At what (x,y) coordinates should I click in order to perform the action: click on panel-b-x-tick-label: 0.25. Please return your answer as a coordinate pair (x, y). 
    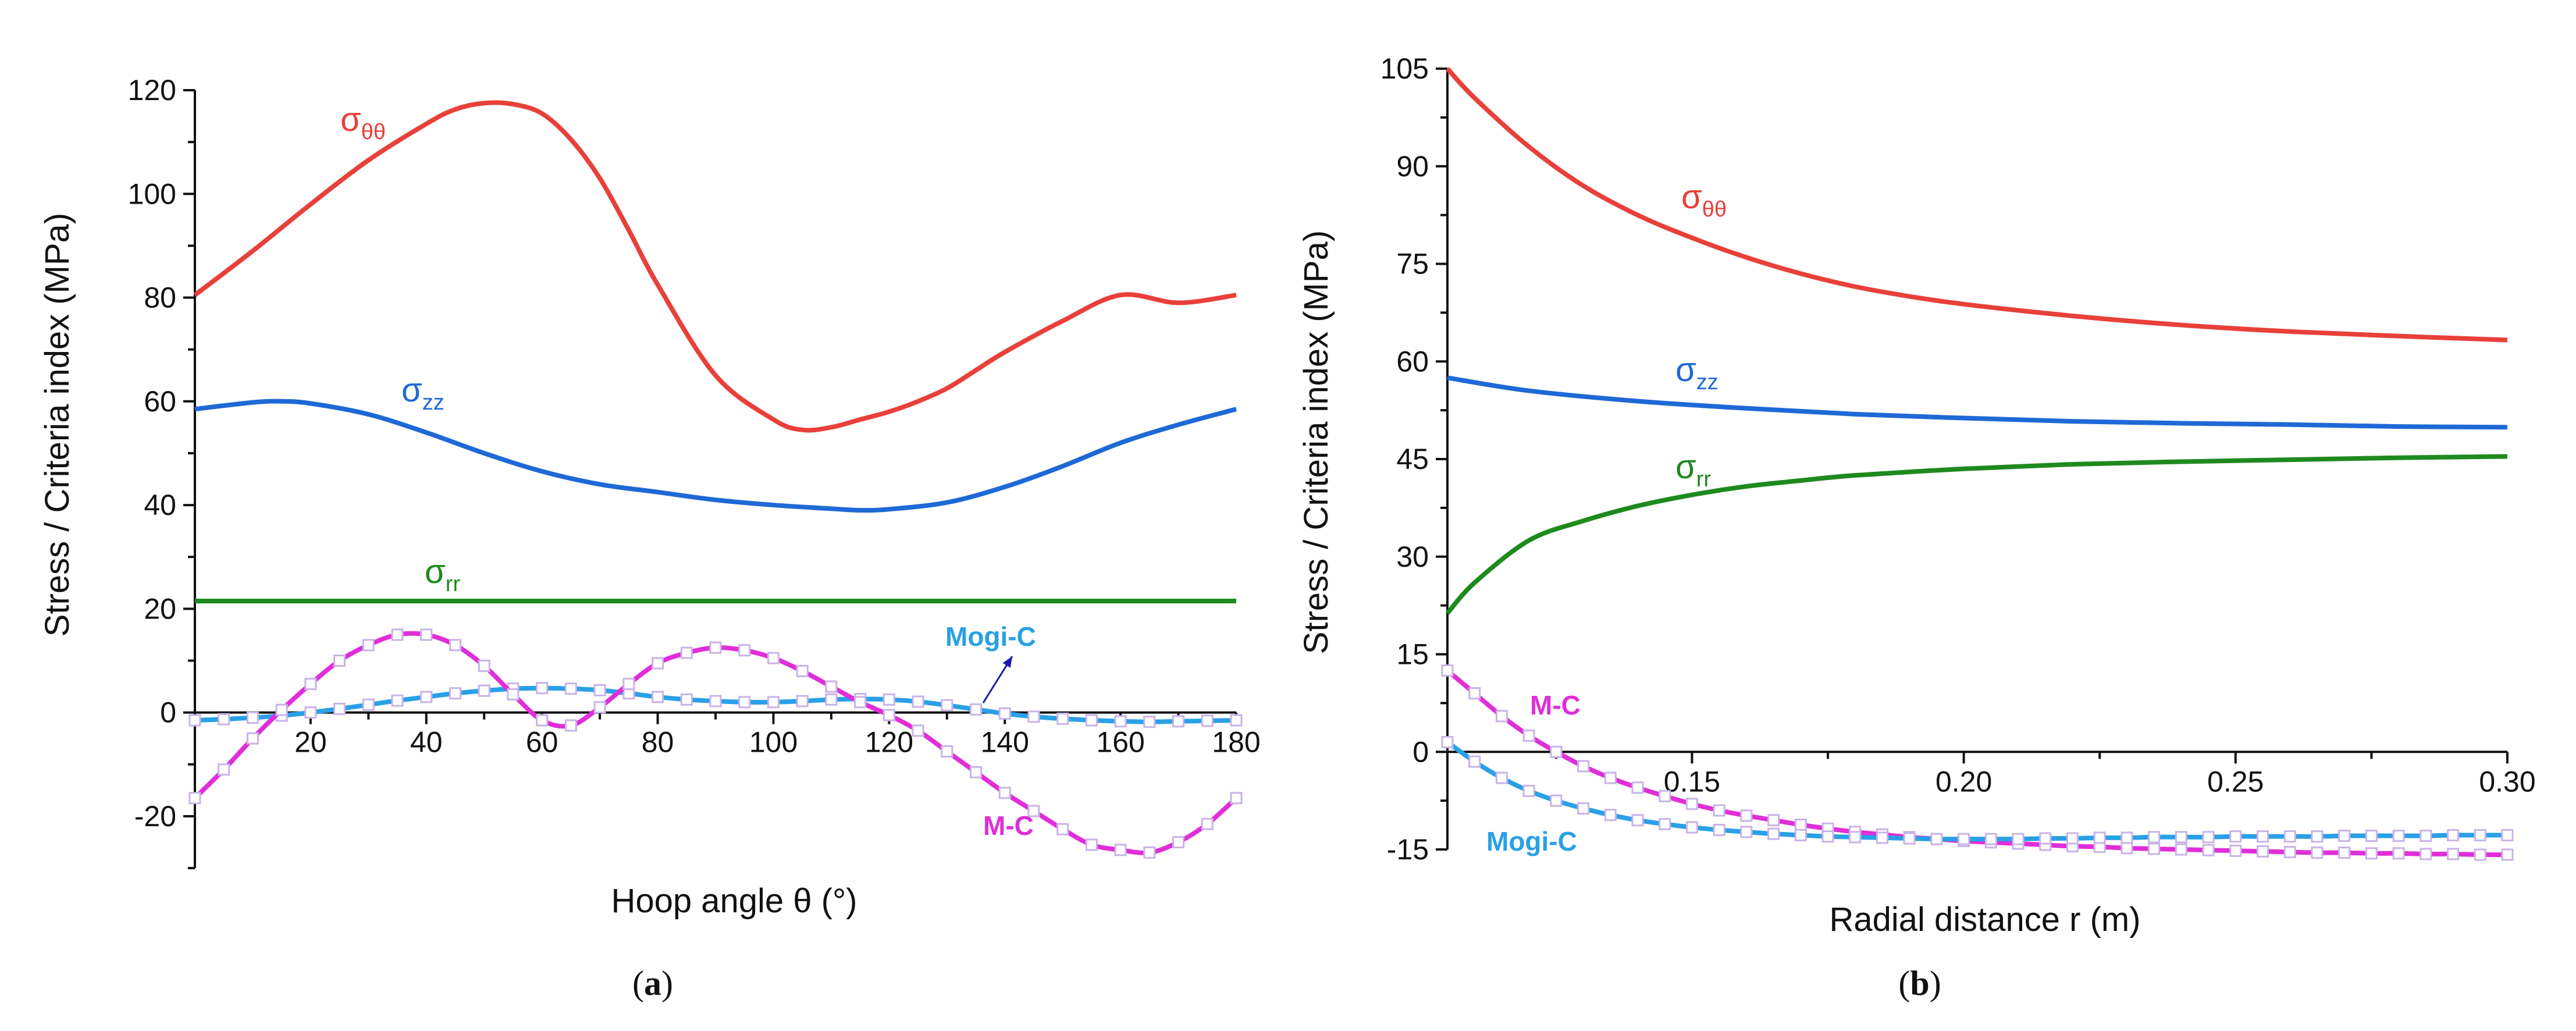
    Looking at the image, I should click on (2235, 781).